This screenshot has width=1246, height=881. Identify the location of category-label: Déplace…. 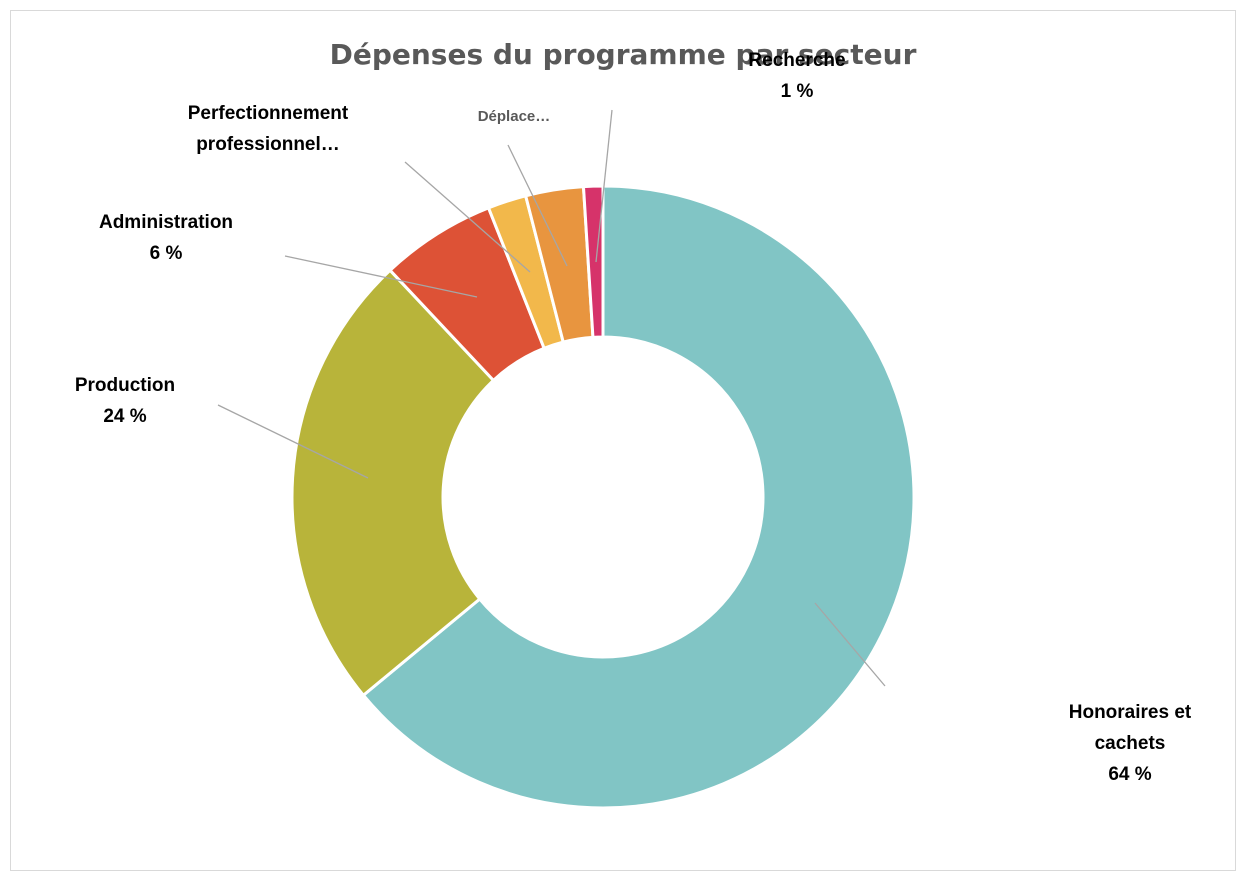
(514, 116).